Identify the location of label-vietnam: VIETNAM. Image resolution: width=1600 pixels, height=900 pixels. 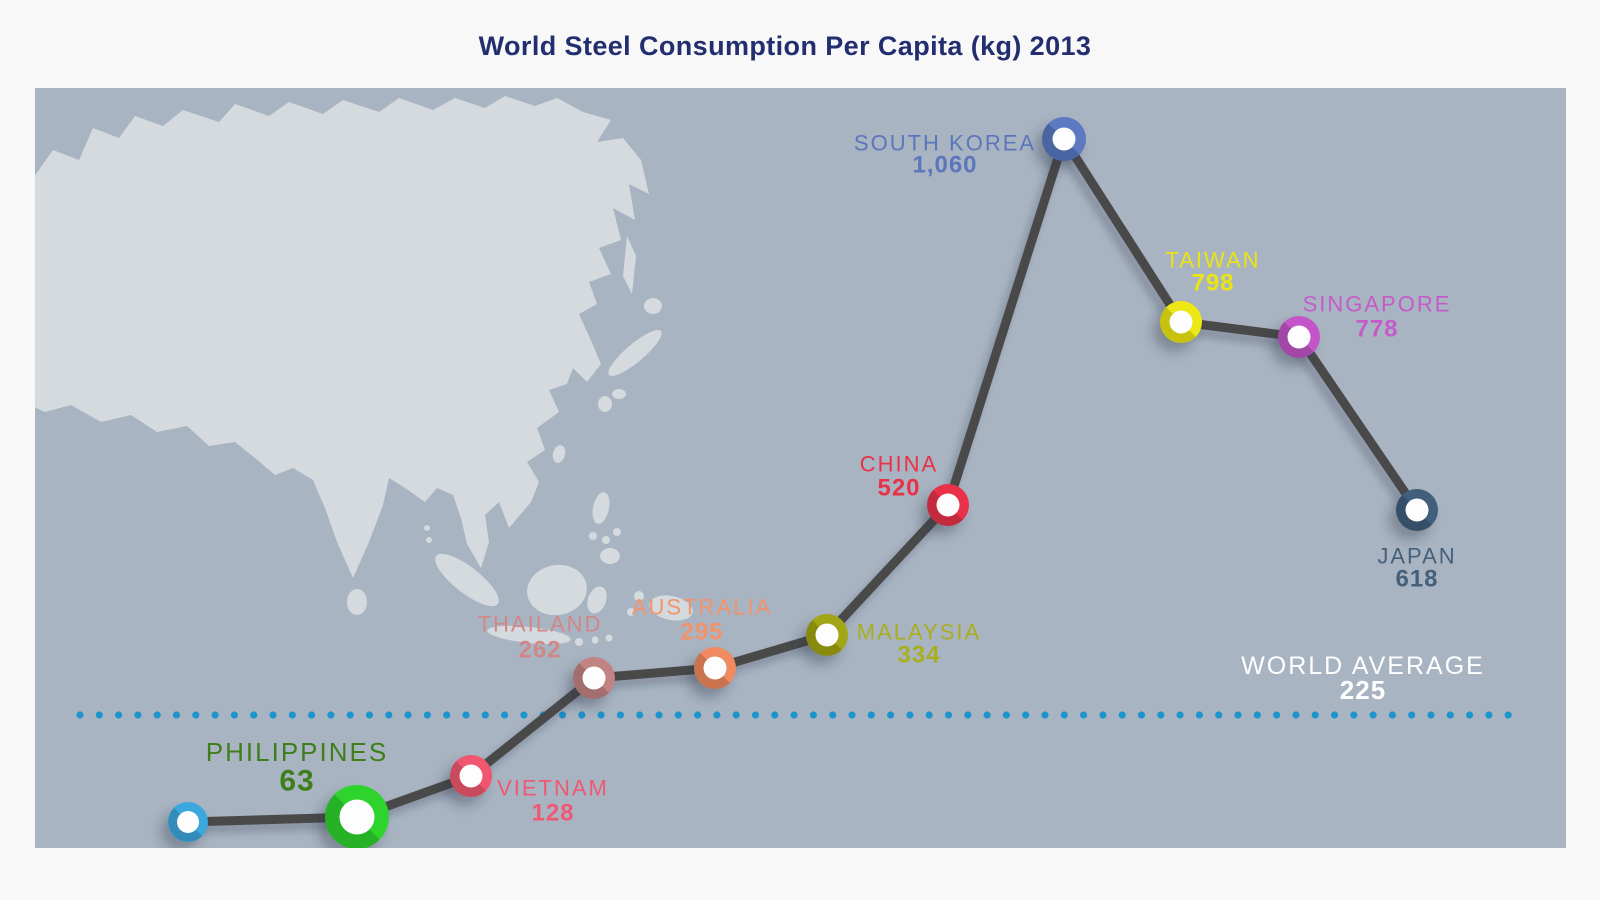
(553, 788).